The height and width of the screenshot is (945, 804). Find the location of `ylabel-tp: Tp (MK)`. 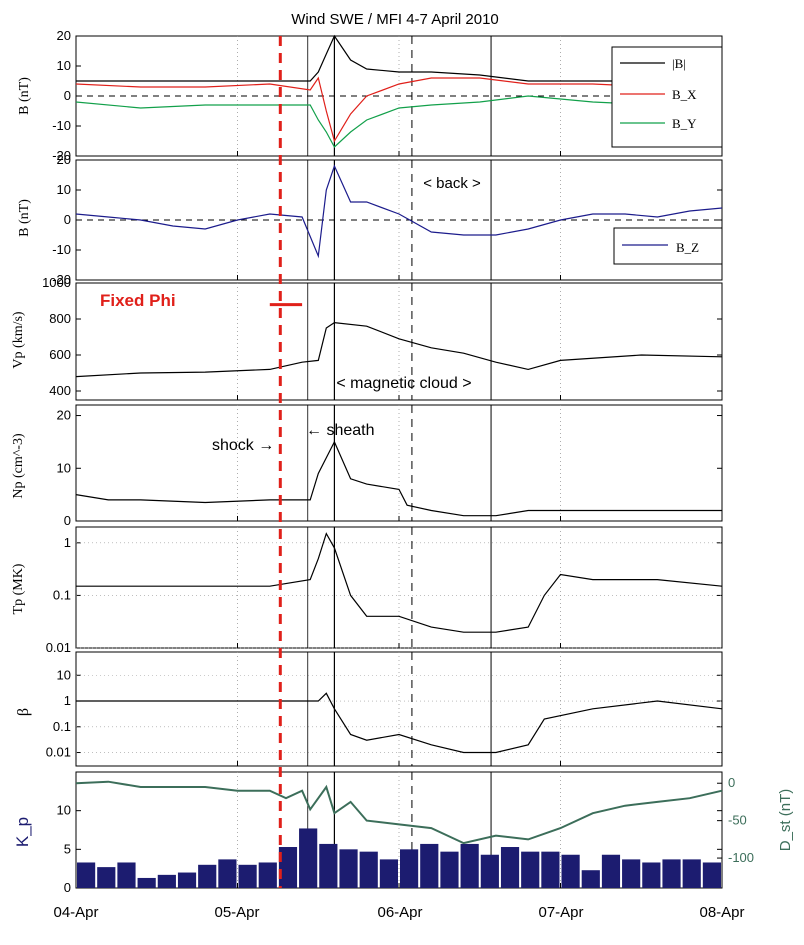

ylabel-tp: Tp (MK) is located at coordinates (18, 588).